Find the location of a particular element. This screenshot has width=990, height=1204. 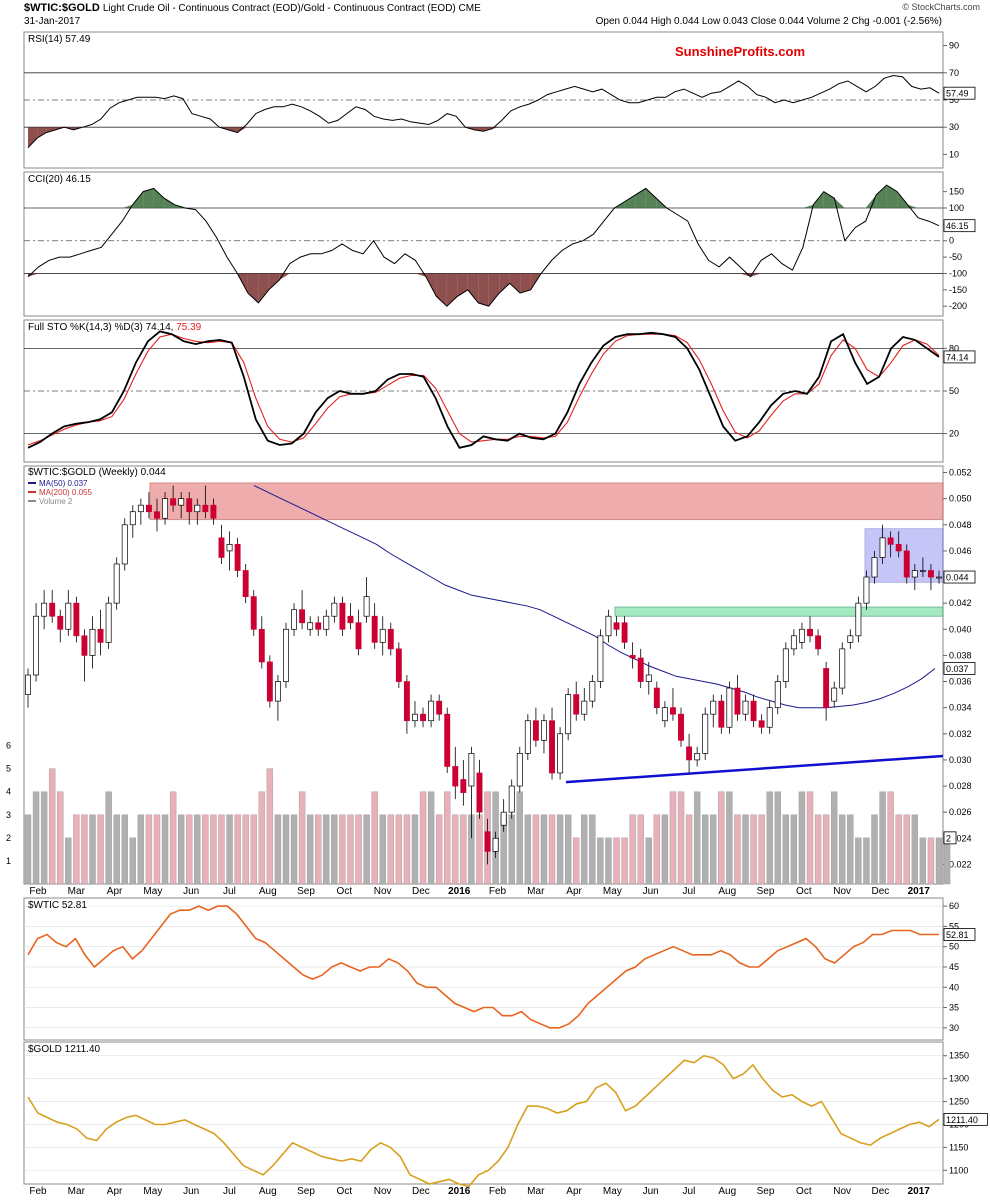

y-tick-label: -200 is located at coordinates (958, 306).